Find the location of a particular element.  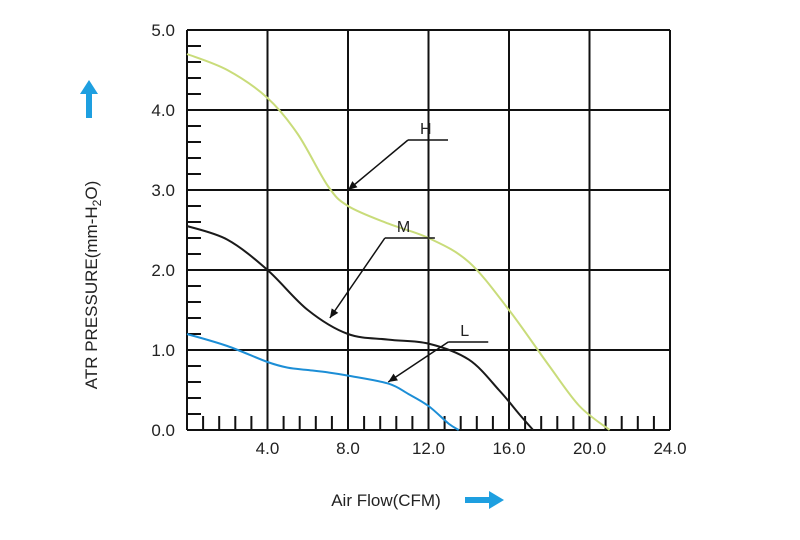

y-axis-up-arrow-icon is located at coordinates (89, 99).